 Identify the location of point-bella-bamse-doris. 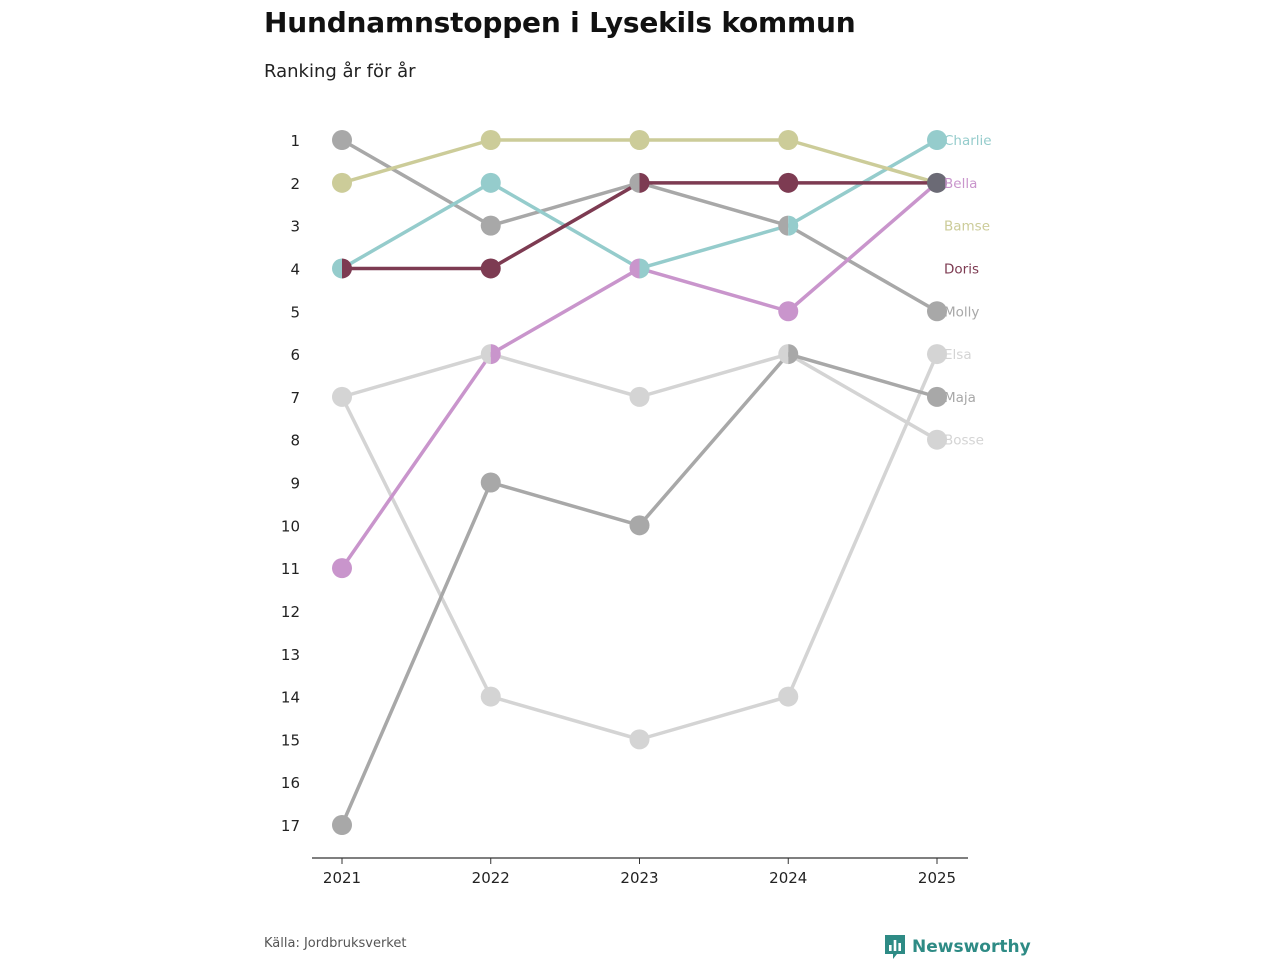
(937, 182).